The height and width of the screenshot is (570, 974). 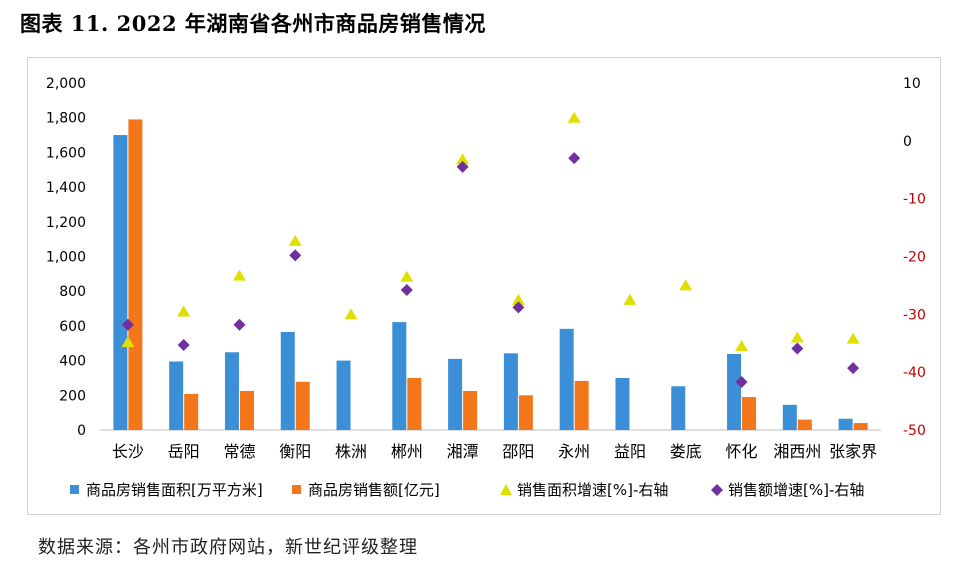 I want to click on category-label: 益阳, so click(x=630, y=451).